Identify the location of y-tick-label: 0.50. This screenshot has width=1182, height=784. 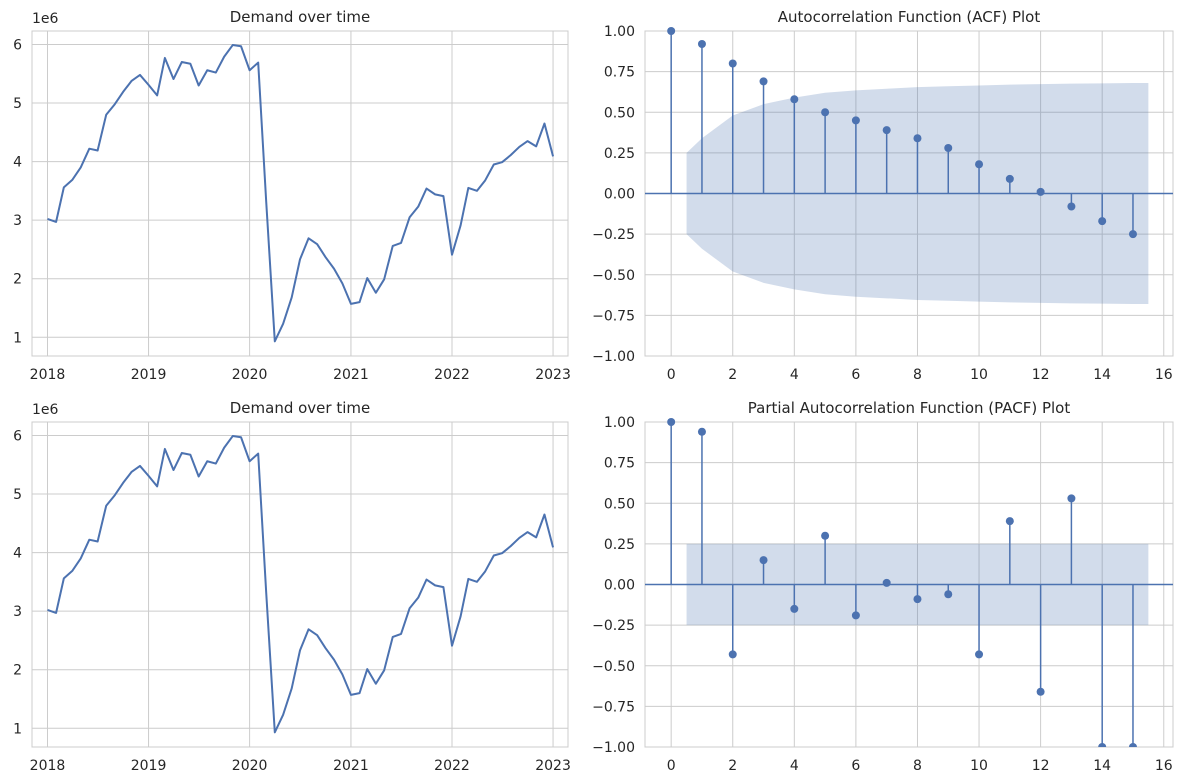
(619, 504).